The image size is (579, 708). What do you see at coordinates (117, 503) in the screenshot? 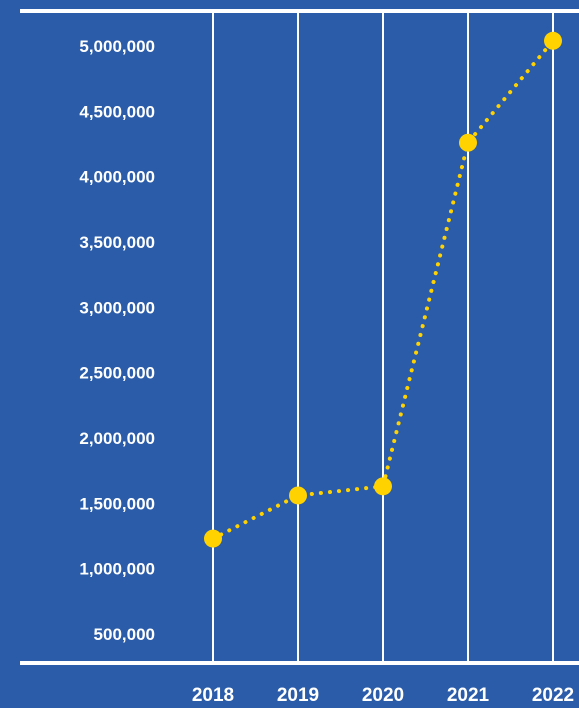
I see `y-tick-label: 1,500,000` at bounding box center [117, 503].